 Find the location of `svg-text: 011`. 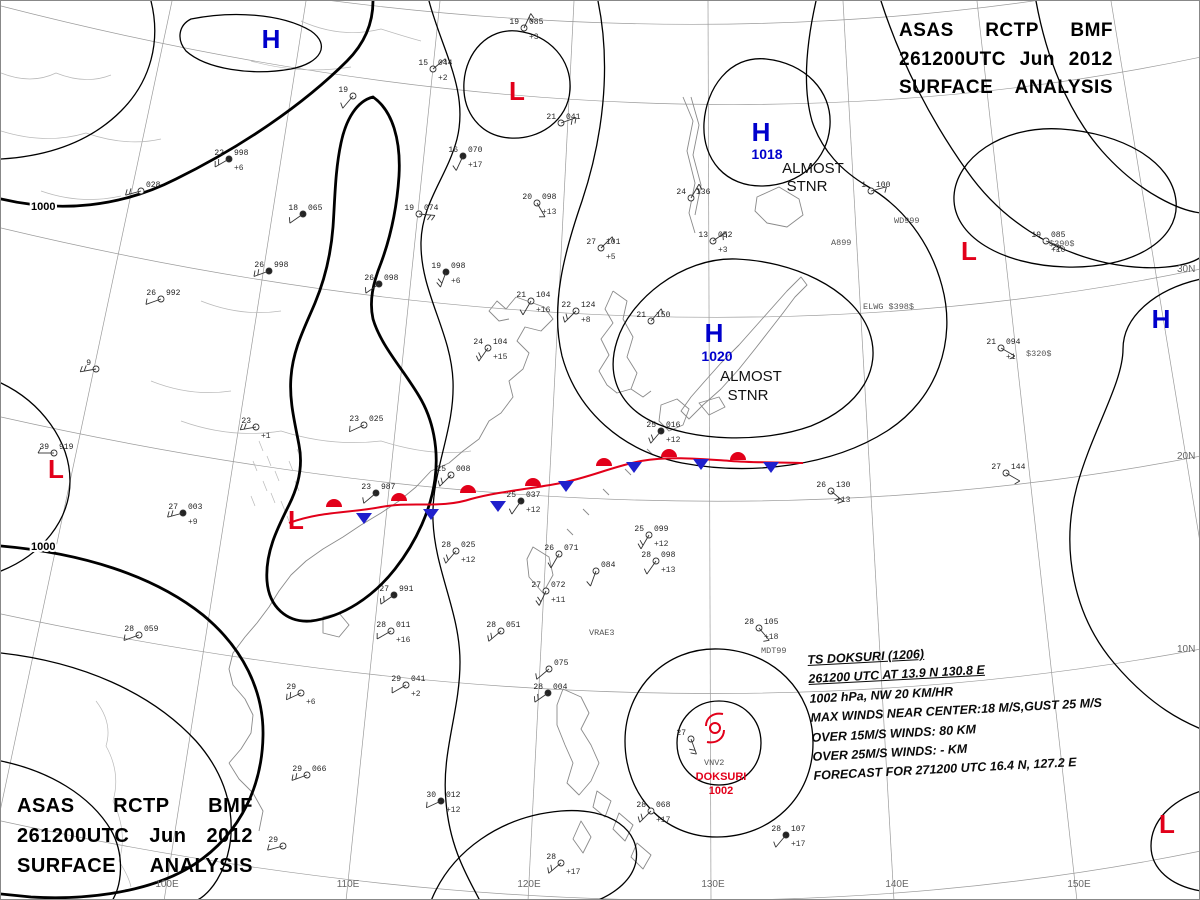

svg-text: 011 is located at coordinates (403, 625).